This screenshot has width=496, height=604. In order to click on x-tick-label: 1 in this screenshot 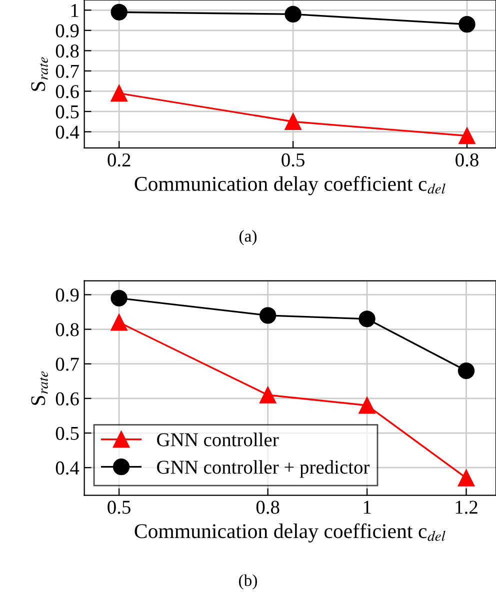, I will do `click(367, 507)`.